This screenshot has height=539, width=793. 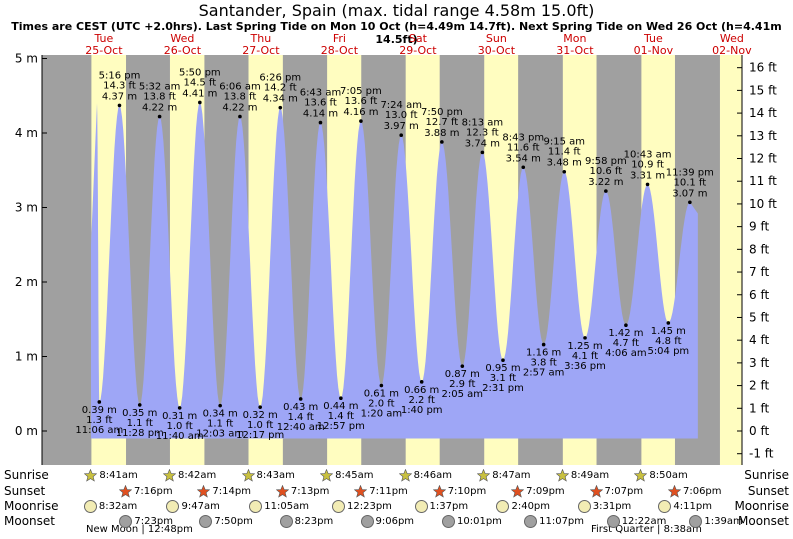 I want to click on moonset-item: 12:22am, so click(x=636, y=521).